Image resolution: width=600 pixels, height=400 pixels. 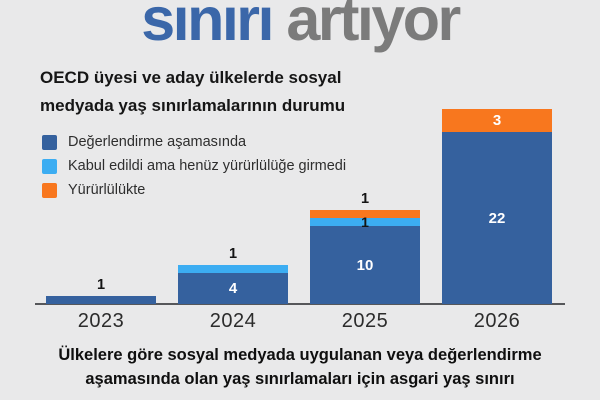 I want to click on bar-2023-top-value: 1, so click(x=101, y=284).